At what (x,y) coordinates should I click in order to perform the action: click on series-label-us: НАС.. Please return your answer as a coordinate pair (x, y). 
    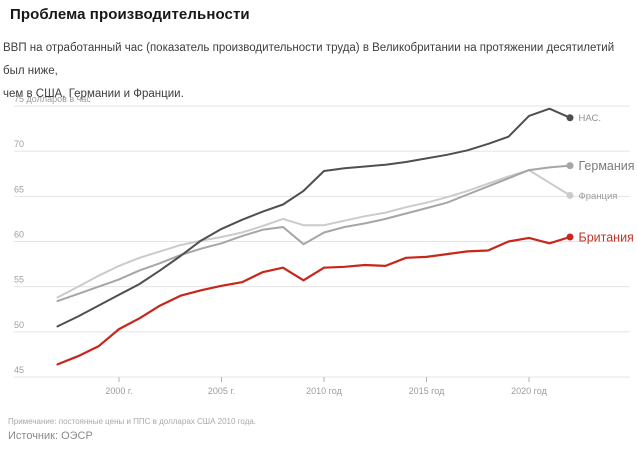
    Looking at the image, I should click on (590, 118).